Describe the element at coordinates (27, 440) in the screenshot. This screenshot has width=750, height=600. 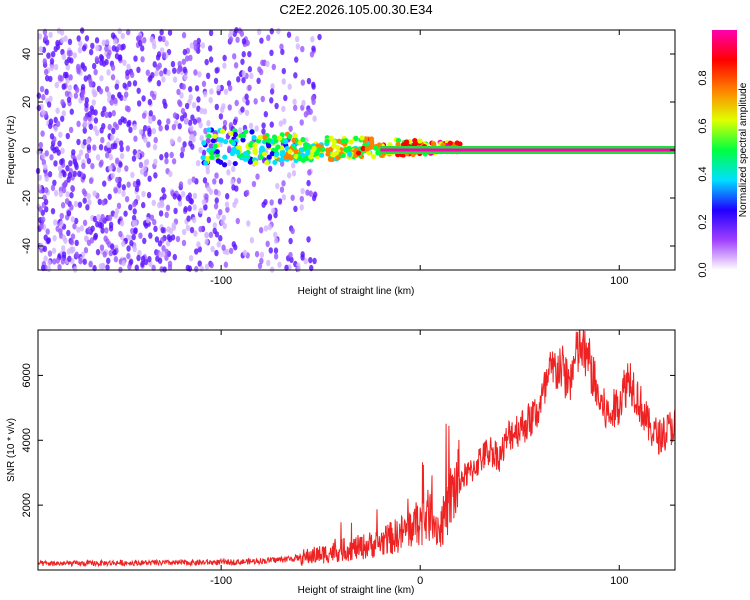
I see `snr-y-tick-label: 4000` at that location.